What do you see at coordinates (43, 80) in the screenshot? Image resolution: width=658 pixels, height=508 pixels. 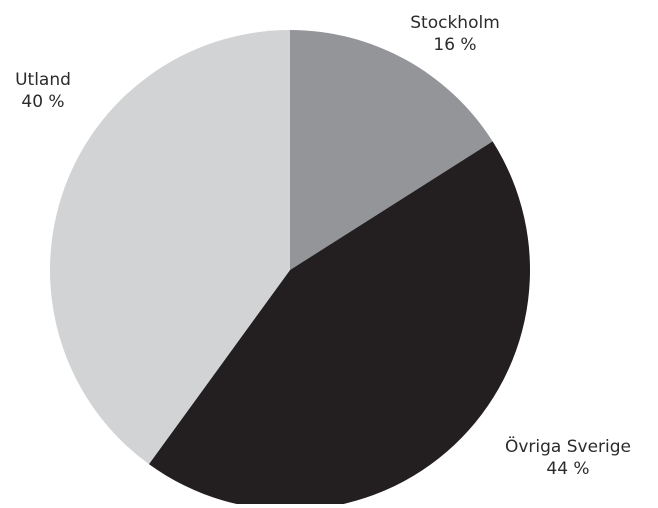 I see `slice-name-utland: Utland` at bounding box center [43, 80].